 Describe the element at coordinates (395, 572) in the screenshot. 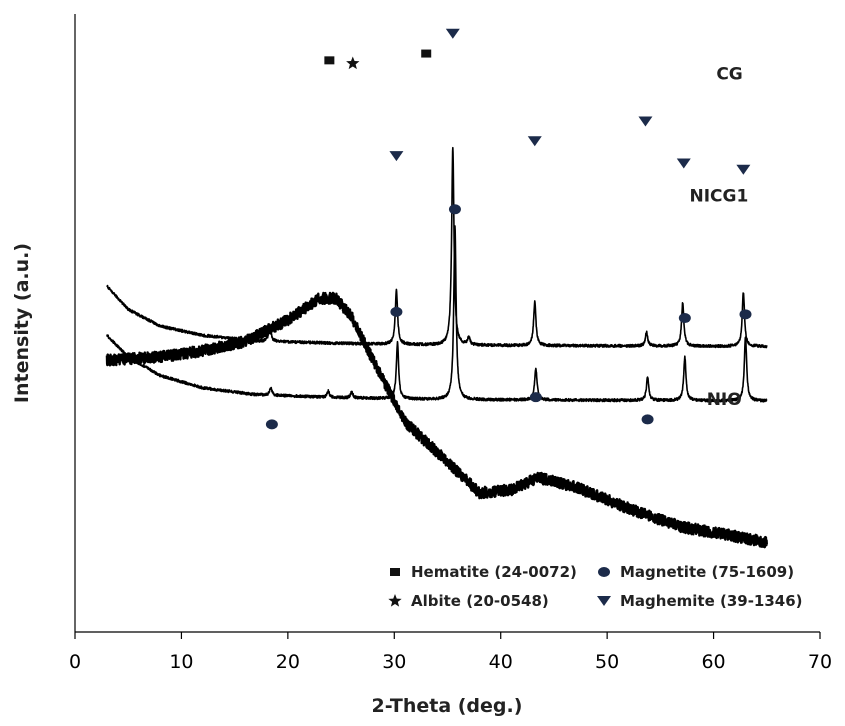

I see `legend-symbol-square` at that location.